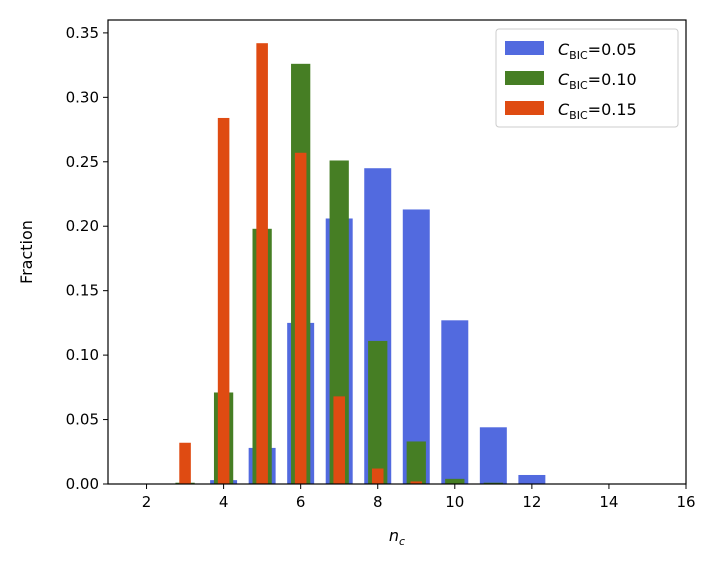  I want to click on x-axis-ticks: 2 4 6 8 10 12 14 16, so click(419, 497).